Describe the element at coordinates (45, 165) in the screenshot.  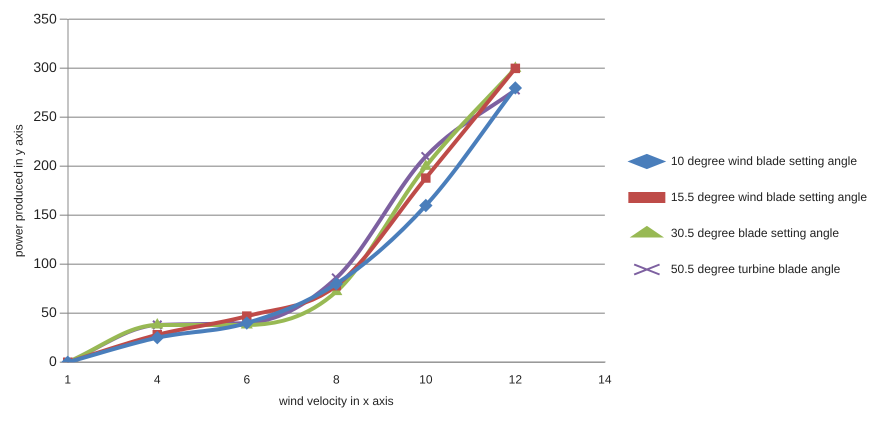
I see `y-tick-label: 200` at that location.